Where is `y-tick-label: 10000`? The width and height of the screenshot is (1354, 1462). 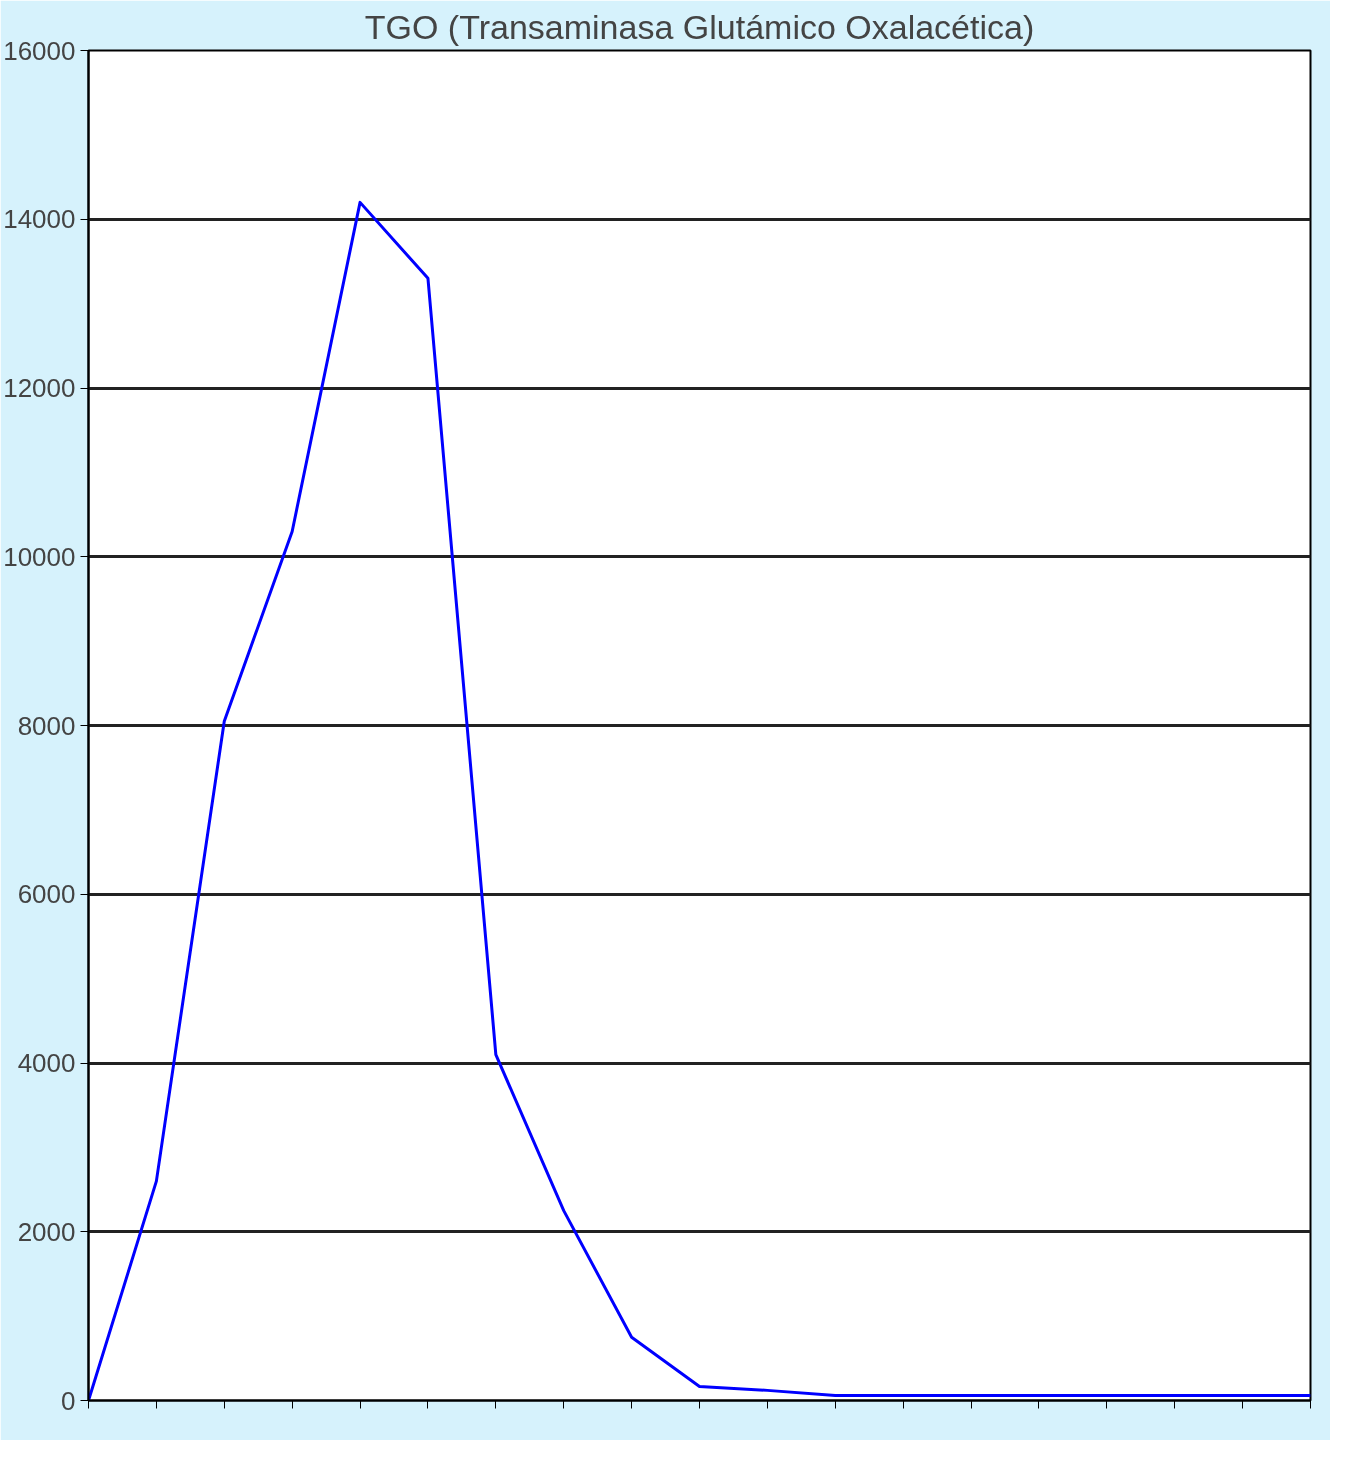 y-tick-label: 10000 is located at coordinates (39, 556).